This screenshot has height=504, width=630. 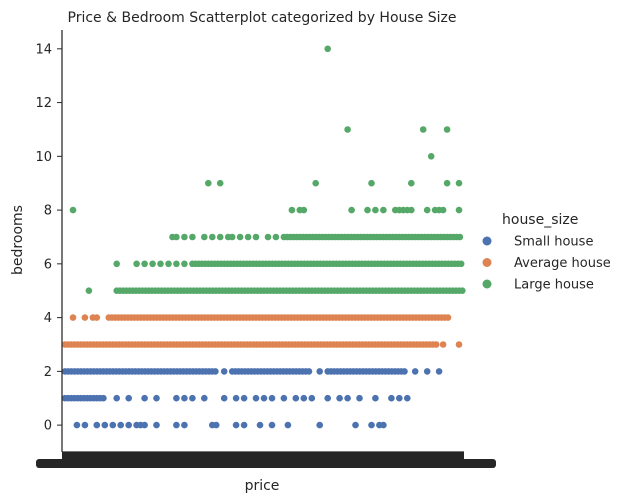 I want to click on series-small-house, so click(x=252, y=398).